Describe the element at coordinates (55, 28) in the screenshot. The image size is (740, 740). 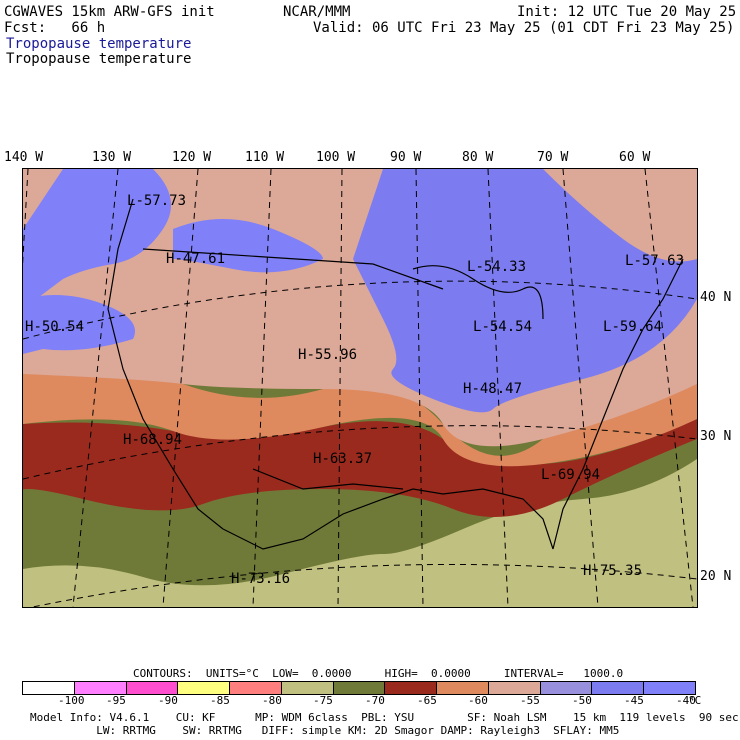
I see `forecast-hour: Fcst: 66 h` at that location.